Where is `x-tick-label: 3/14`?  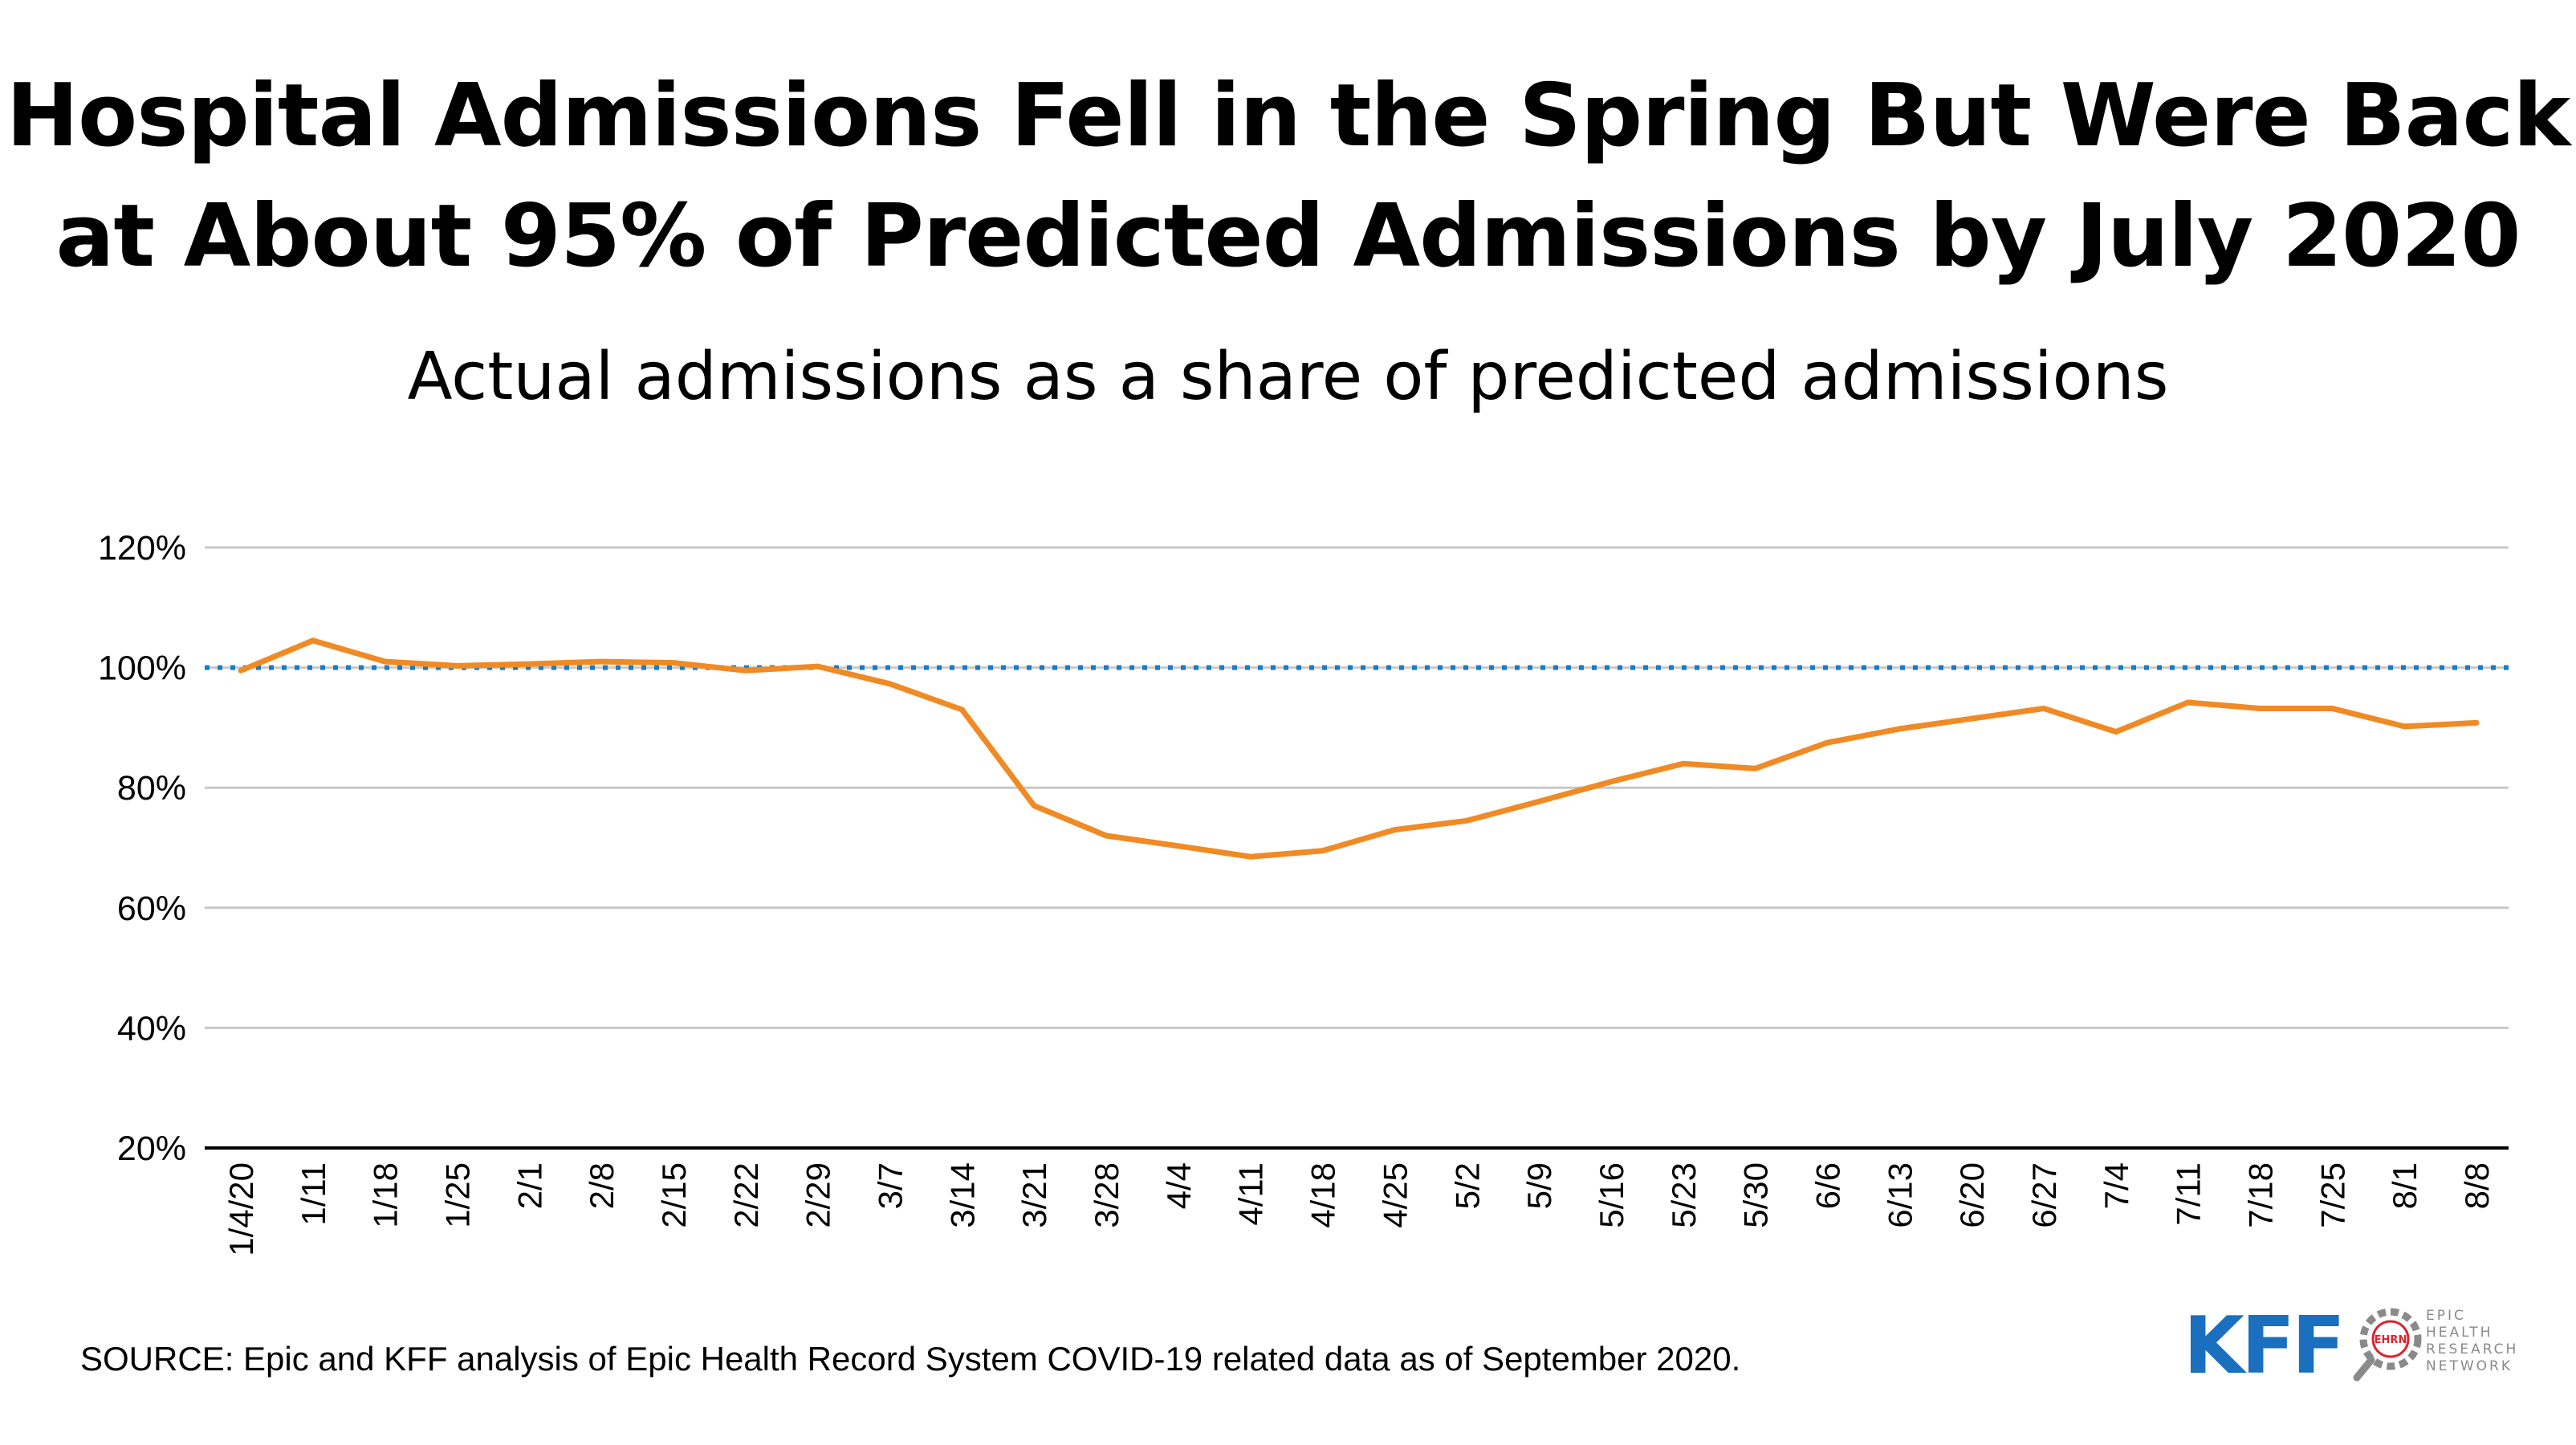
x-tick-label: 3/14 is located at coordinates (962, 1195).